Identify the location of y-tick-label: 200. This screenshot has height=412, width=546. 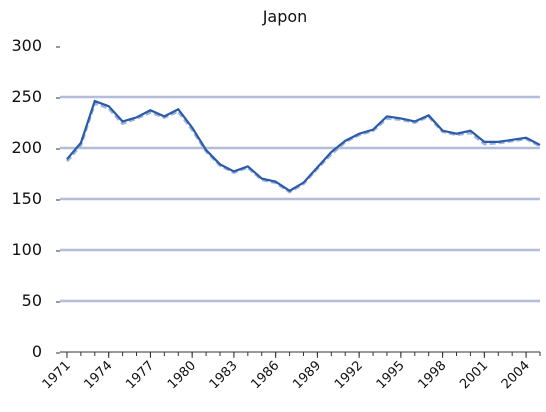
(26, 147).